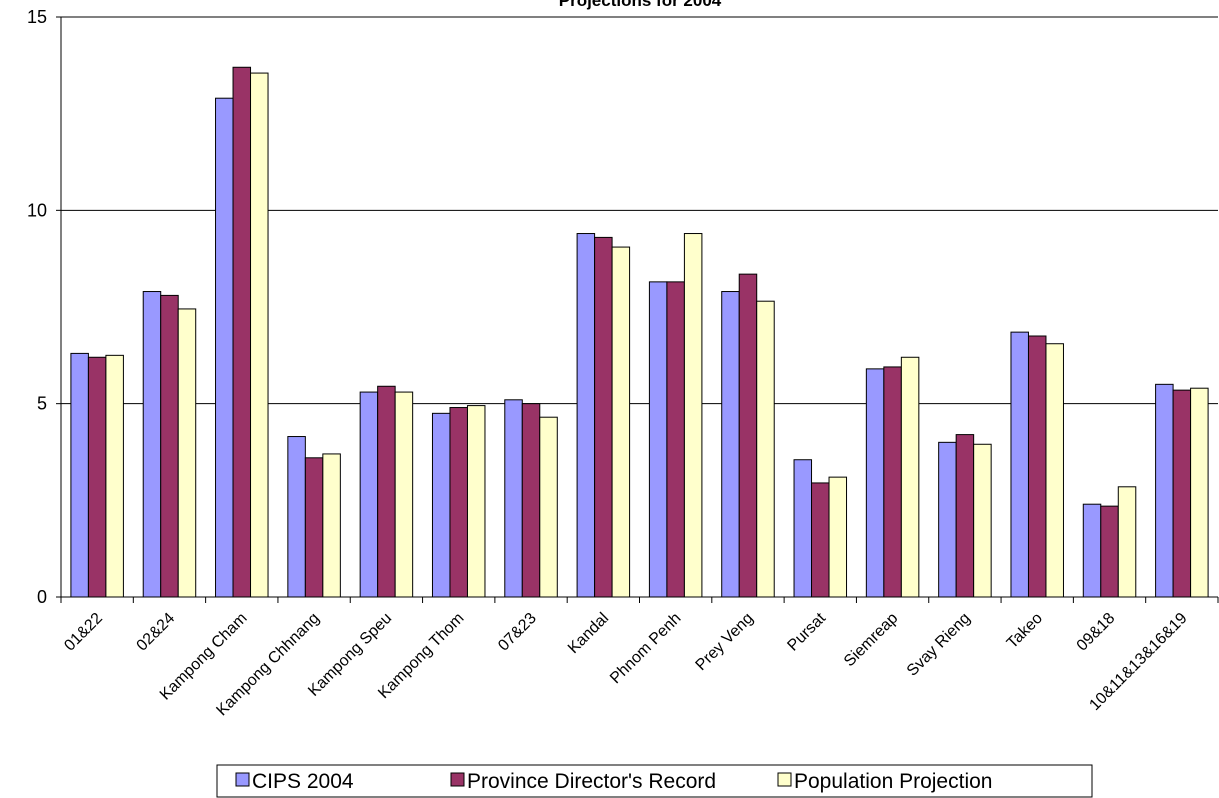 This screenshot has height=798, width=1219. What do you see at coordinates (893, 781) in the screenshot?
I see `legend-label: Population Projection` at bounding box center [893, 781].